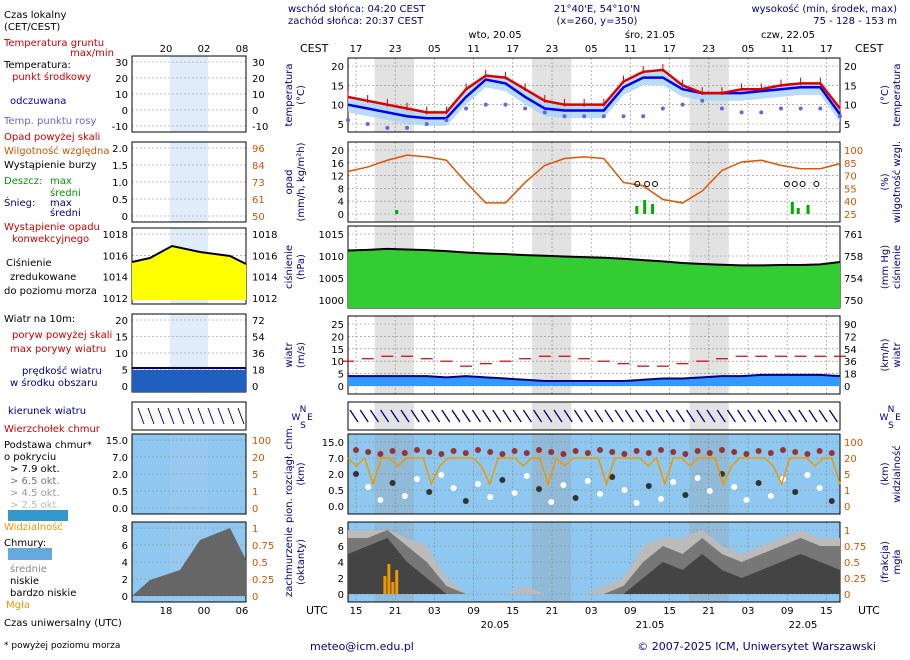  What do you see at coordinates (803, 625) in the screenshot?
I see `utc-day-label: 22.05` at bounding box center [803, 625].